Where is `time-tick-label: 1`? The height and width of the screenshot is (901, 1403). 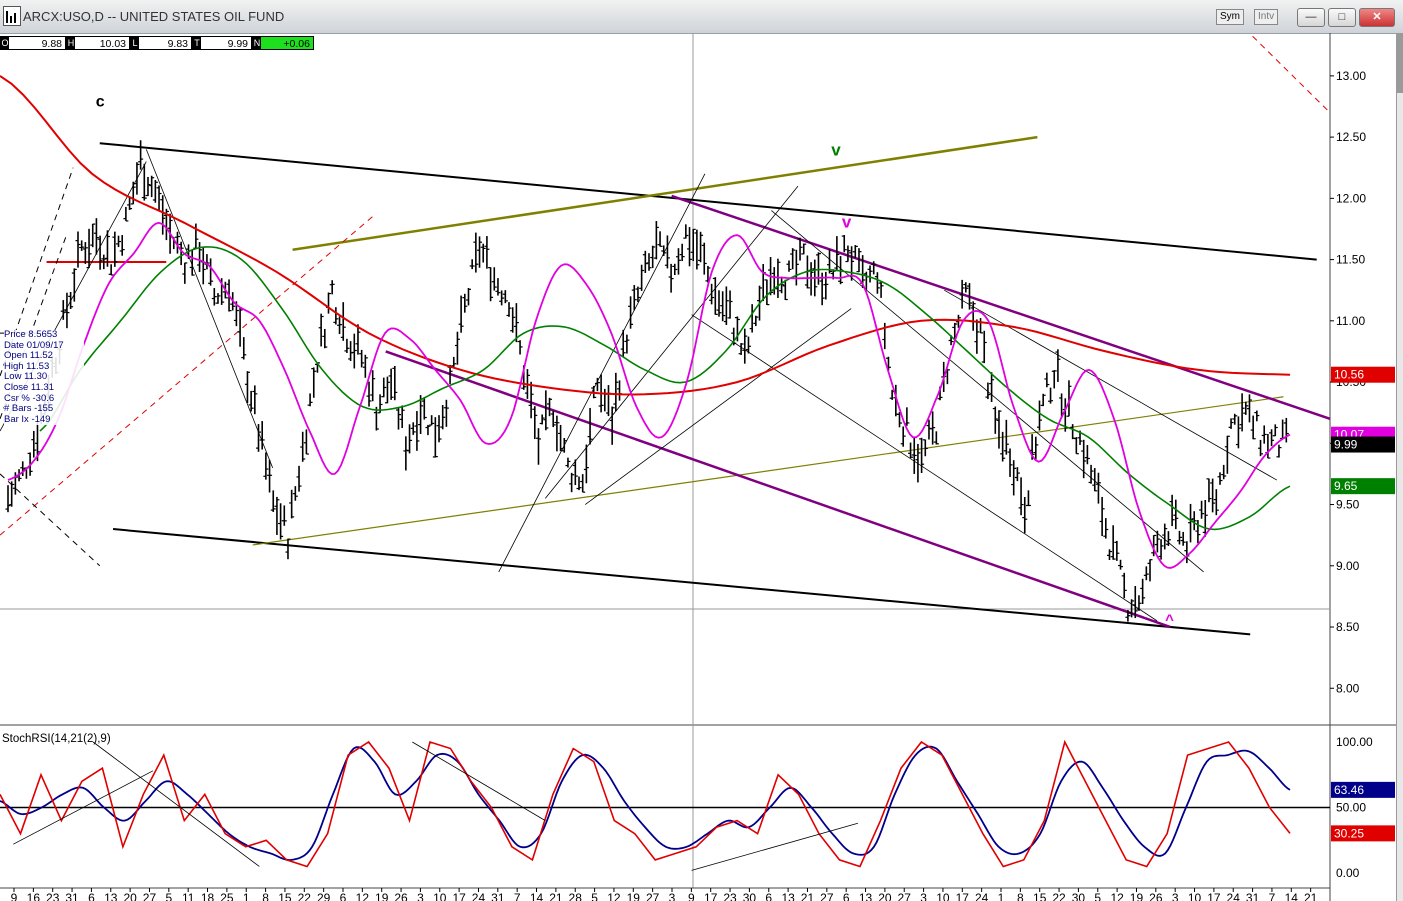 time-tick-label: 1 is located at coordinates (1001, 896).